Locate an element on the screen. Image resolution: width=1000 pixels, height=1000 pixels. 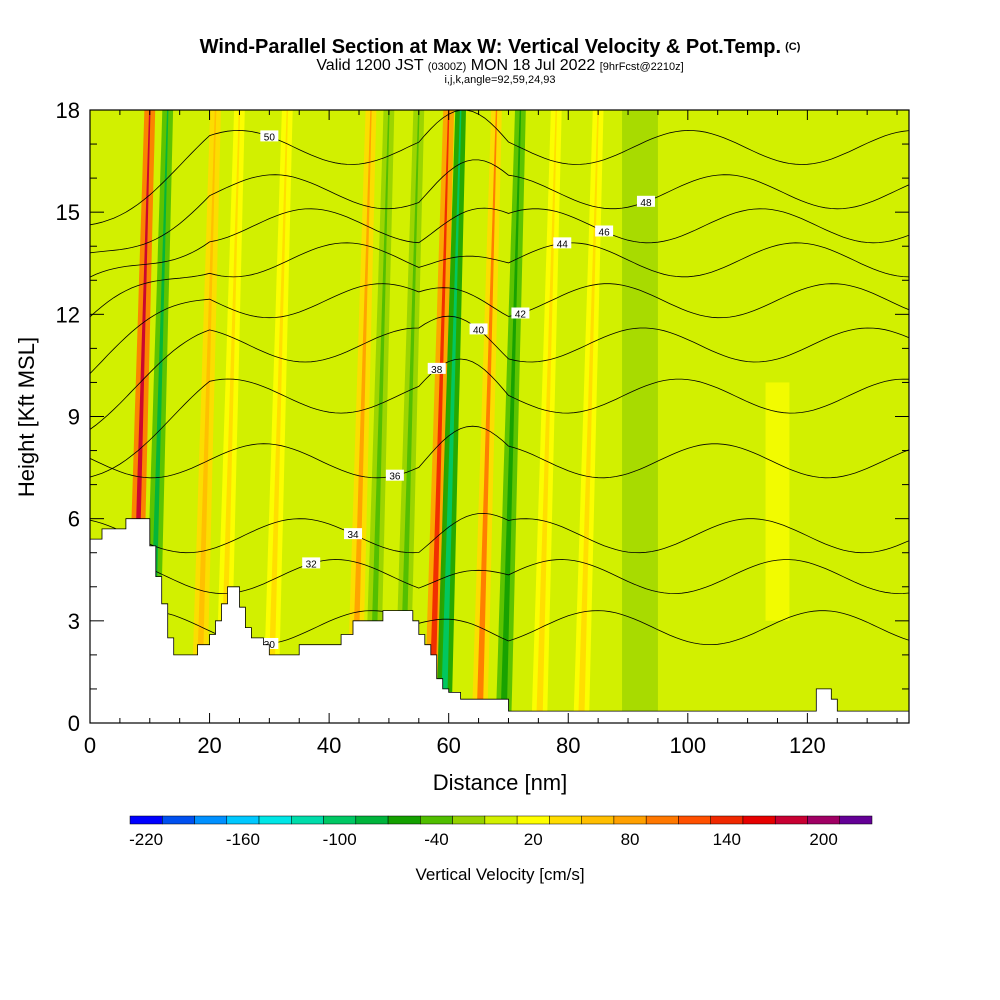
colorbar-tick-label: 140 is located at coordinates (727, 839).